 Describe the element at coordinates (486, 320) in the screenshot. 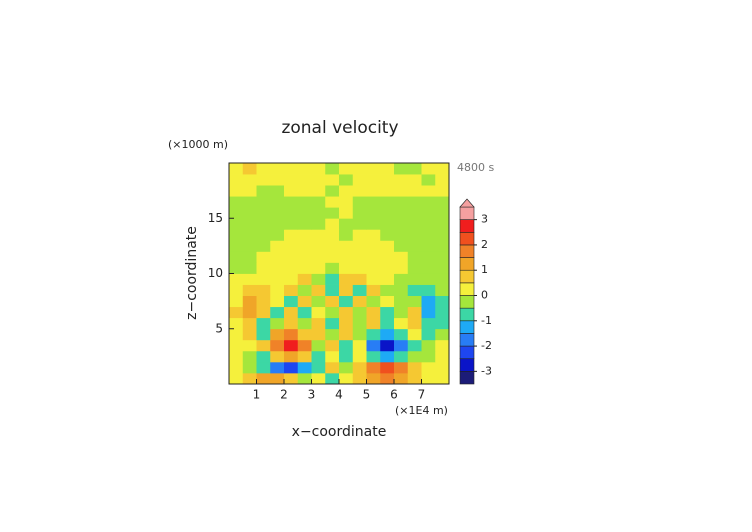

I see `colorbar-tick-label: -1` at that location.